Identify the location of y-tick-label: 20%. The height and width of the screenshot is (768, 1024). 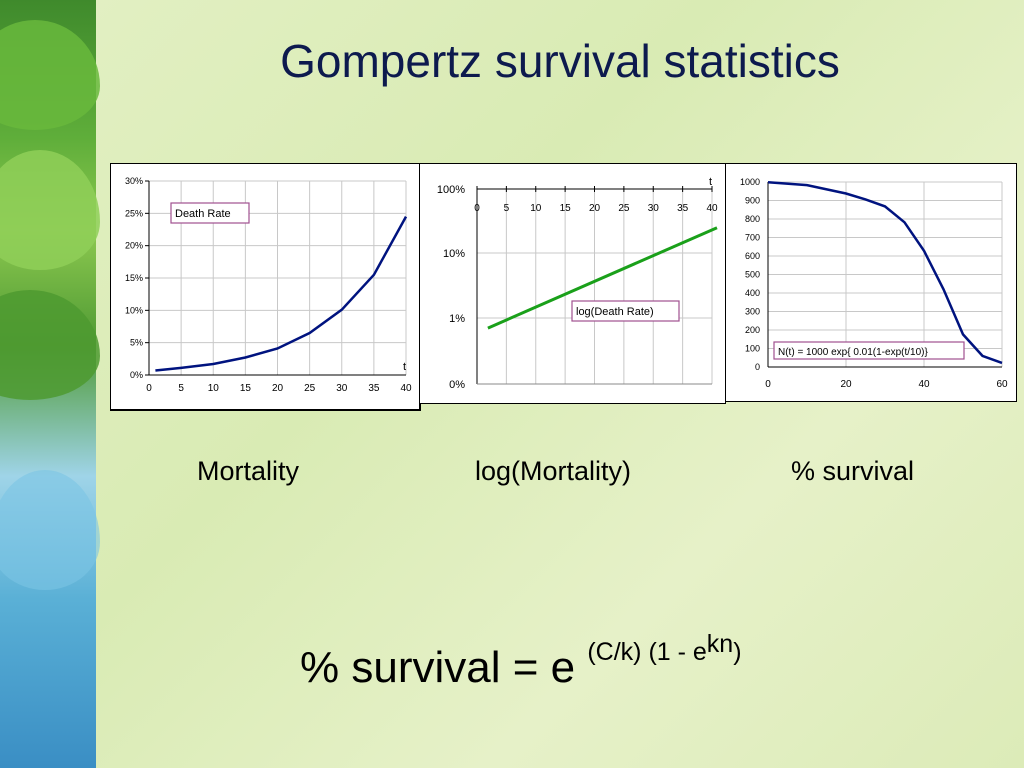
(134, 246).